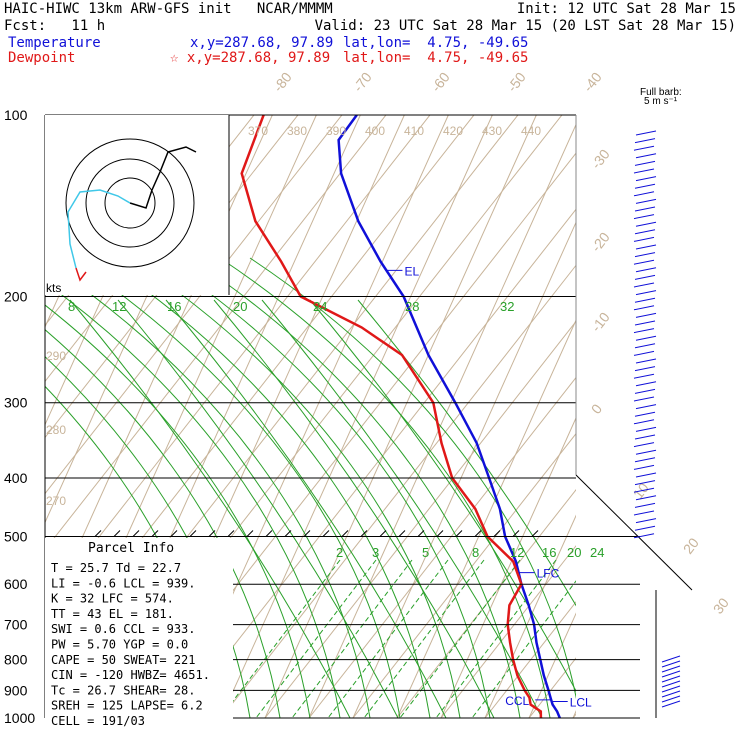  I want to click on level-marker-label: LCL, so click(581, 703).